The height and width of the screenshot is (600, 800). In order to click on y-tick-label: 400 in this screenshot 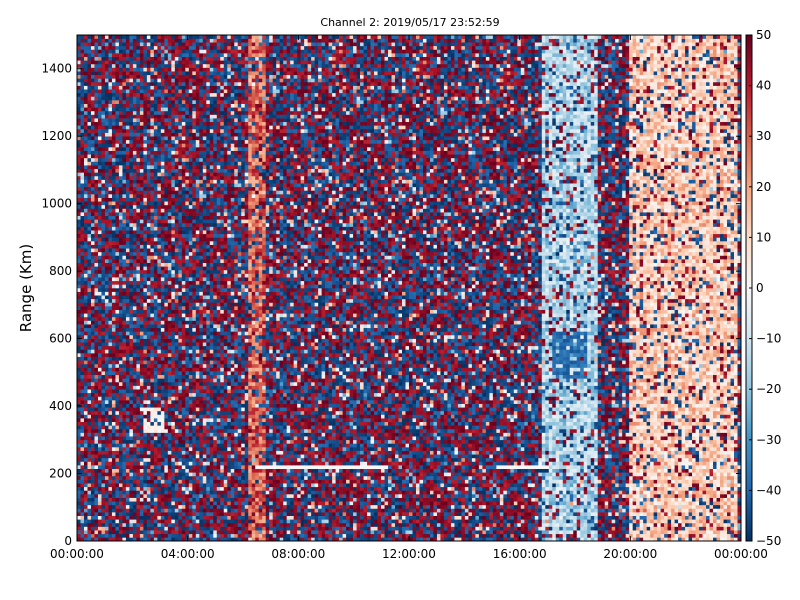, I will do `click(60, 406)`.